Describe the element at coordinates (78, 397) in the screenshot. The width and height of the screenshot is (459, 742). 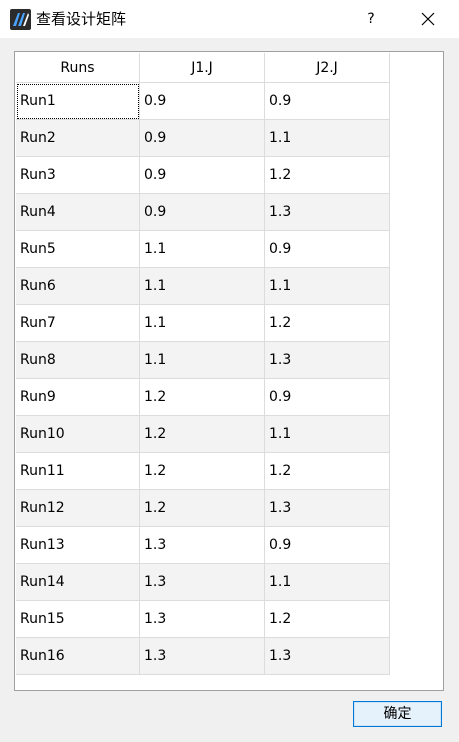
I see `run-name-cell: Run9` at that location.